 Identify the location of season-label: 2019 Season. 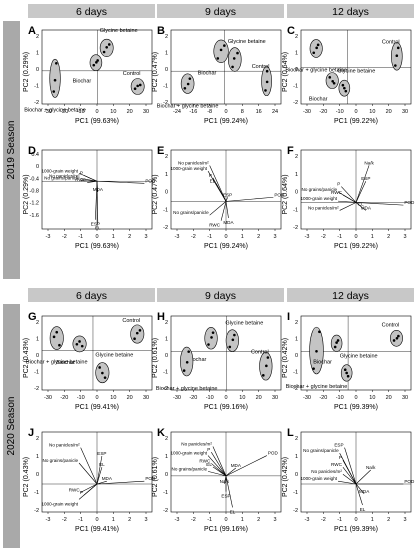
(11, 150).